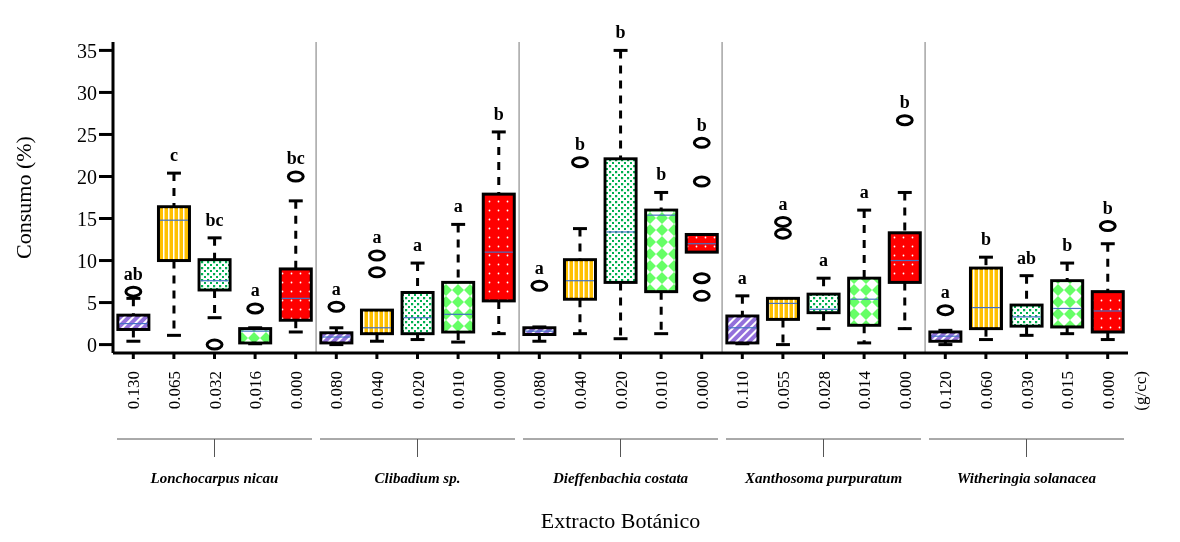  I want to click on x-tick-label: 0.055, so click(783, 390).